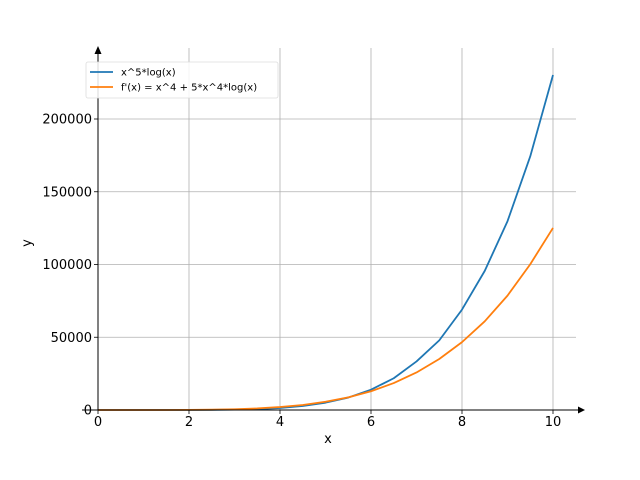 Image resolution: width=640 pixels, height=480 pixels. Describe the element at coordinates (148, 73) in the screenshot. I see `legend-label-series-1: x^5*log(x)` at that location.